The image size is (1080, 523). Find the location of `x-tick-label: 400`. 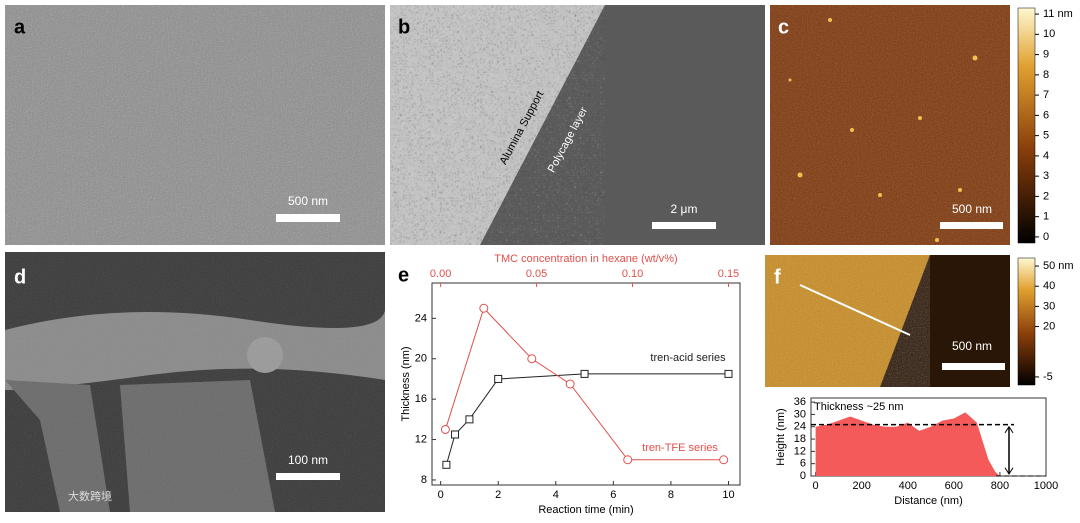

x-tick-label: 400 is located at coordinates (908, 486).